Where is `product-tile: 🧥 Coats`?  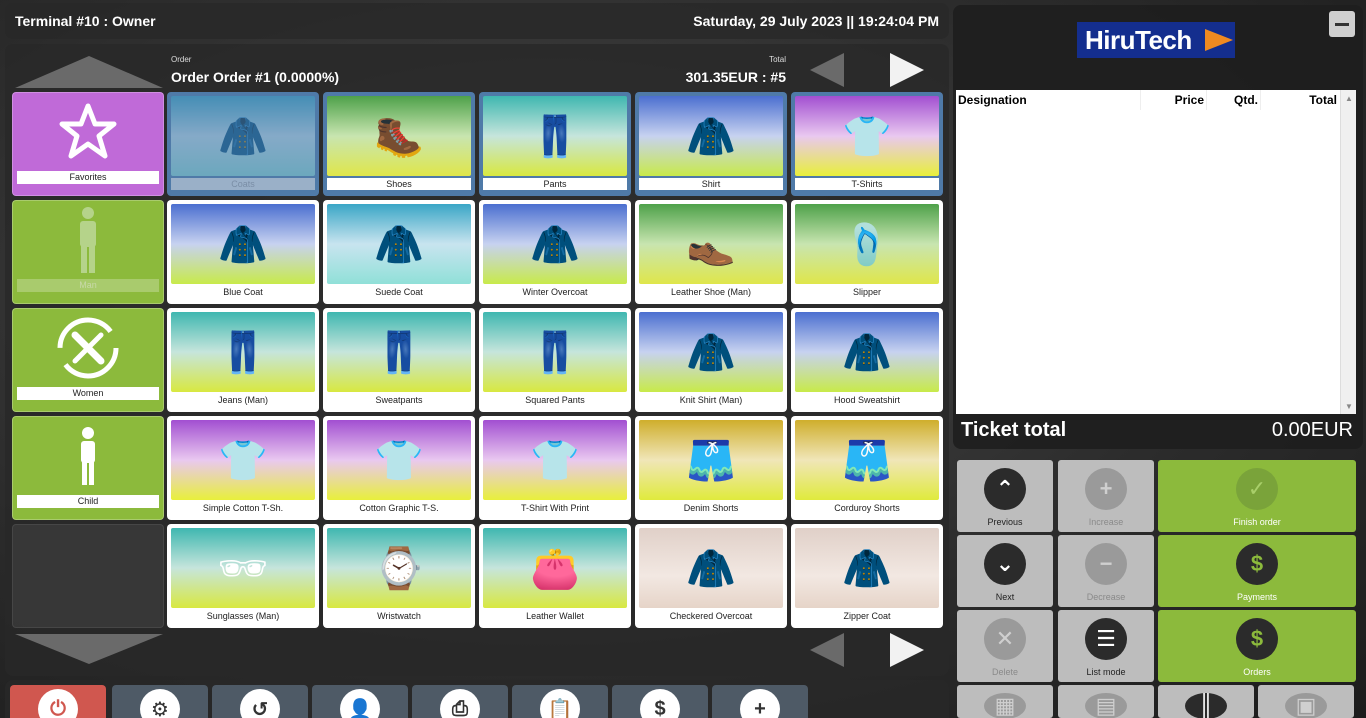
product-tile: 🧥 Coats is located at coordinates (243, 144).